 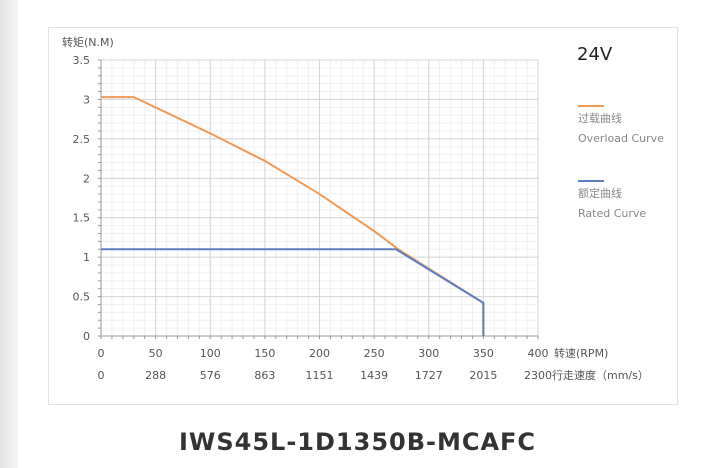 I want to click on x-tick-label: 400, so click(x=538, y=353).